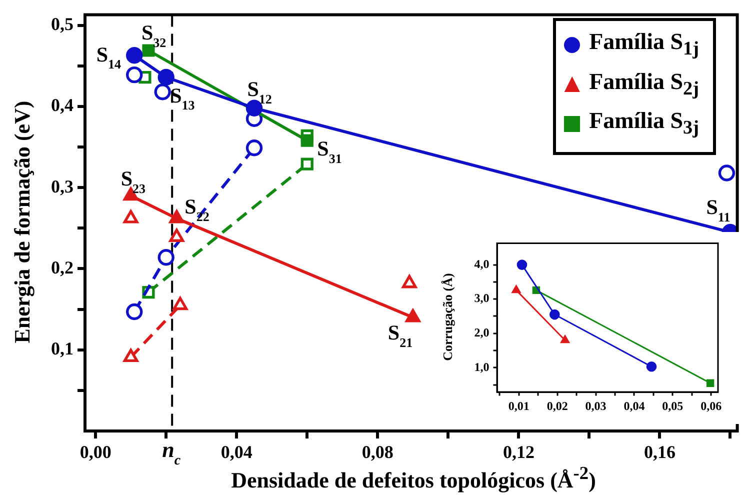 The image size is (747, 495). What do you see at coordinates (62, 105) in the screenshot?
I see `y-tick-label: 0,4` at bounding box center [62, 105].